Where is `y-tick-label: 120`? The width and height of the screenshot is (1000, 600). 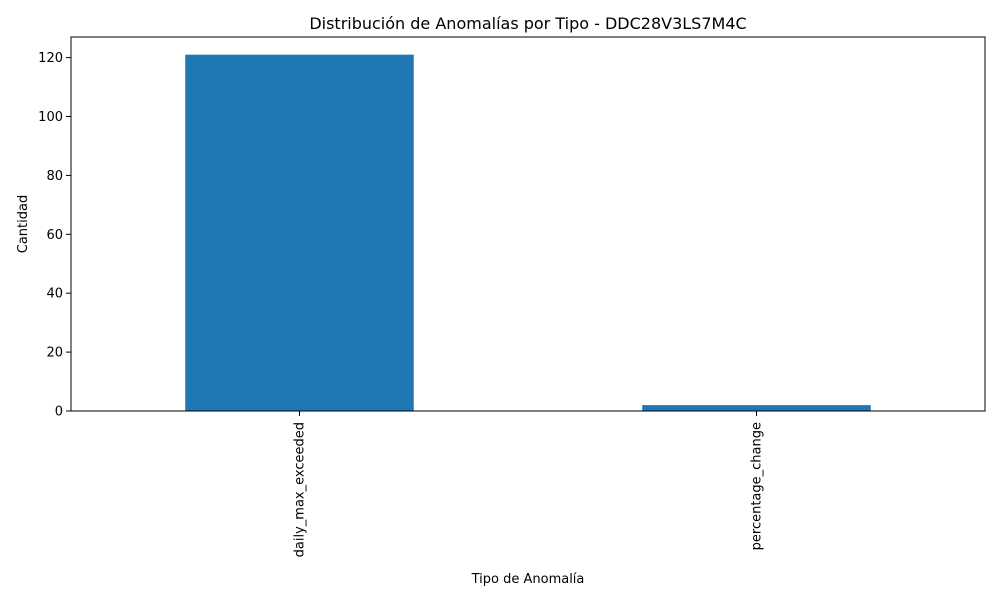 y-tick-label: 120 is located at coordinates (50, 58).